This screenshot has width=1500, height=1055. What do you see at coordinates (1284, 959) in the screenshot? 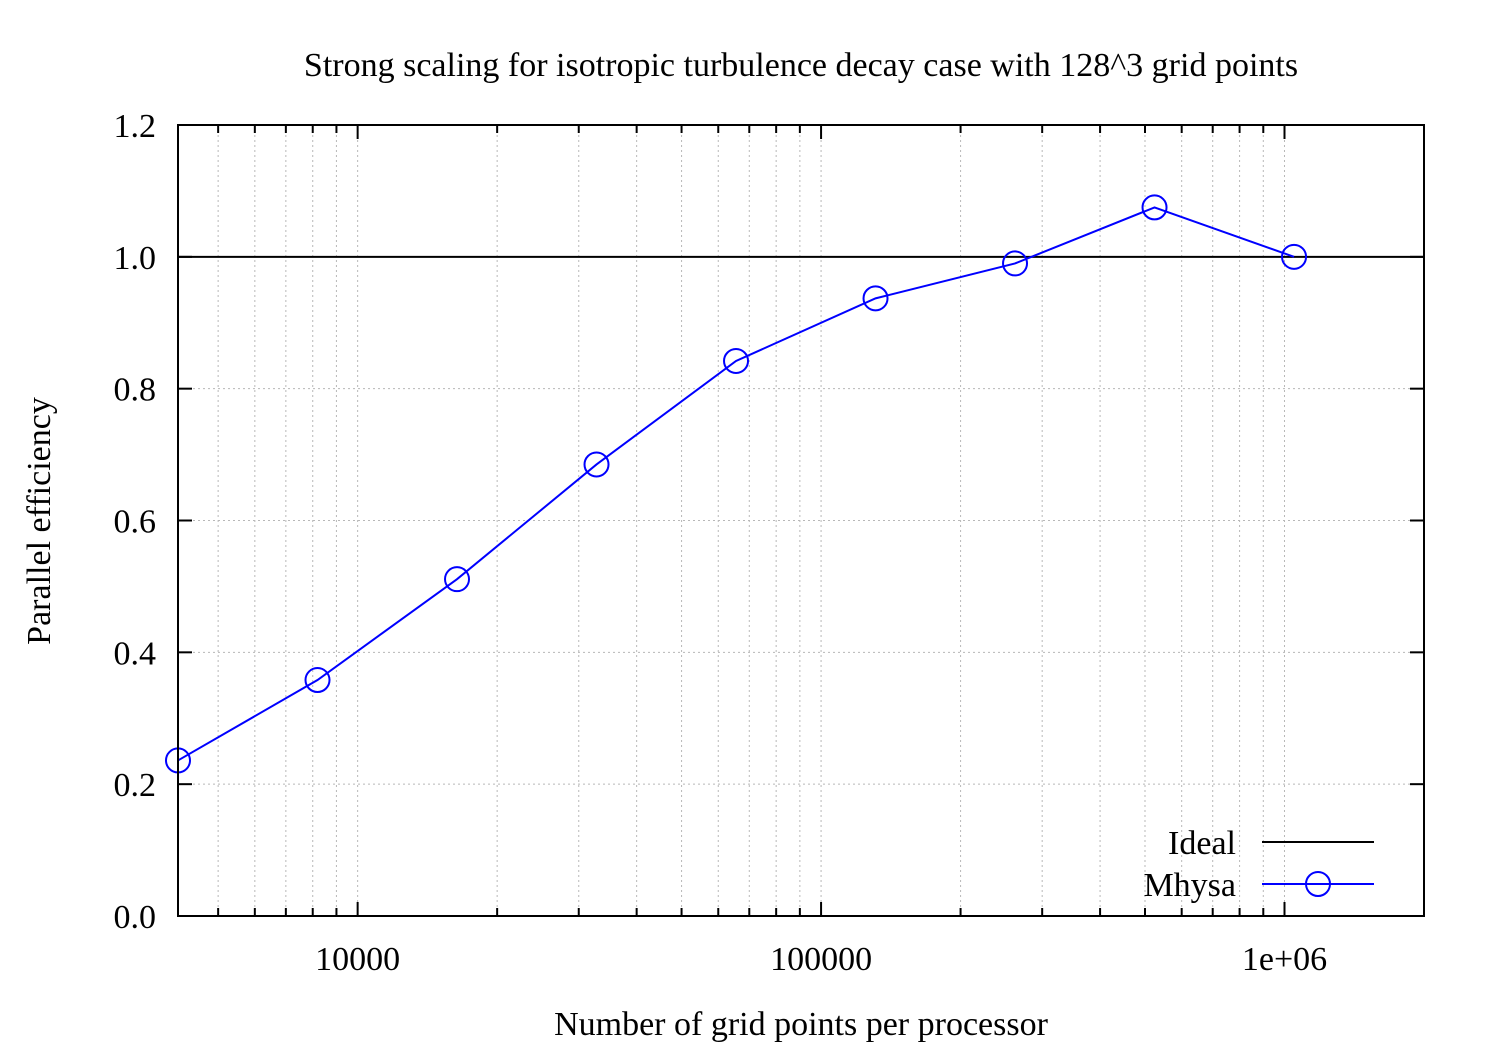
I see `x-tick-label: 1e+06` at bounding box center [1284, 959].